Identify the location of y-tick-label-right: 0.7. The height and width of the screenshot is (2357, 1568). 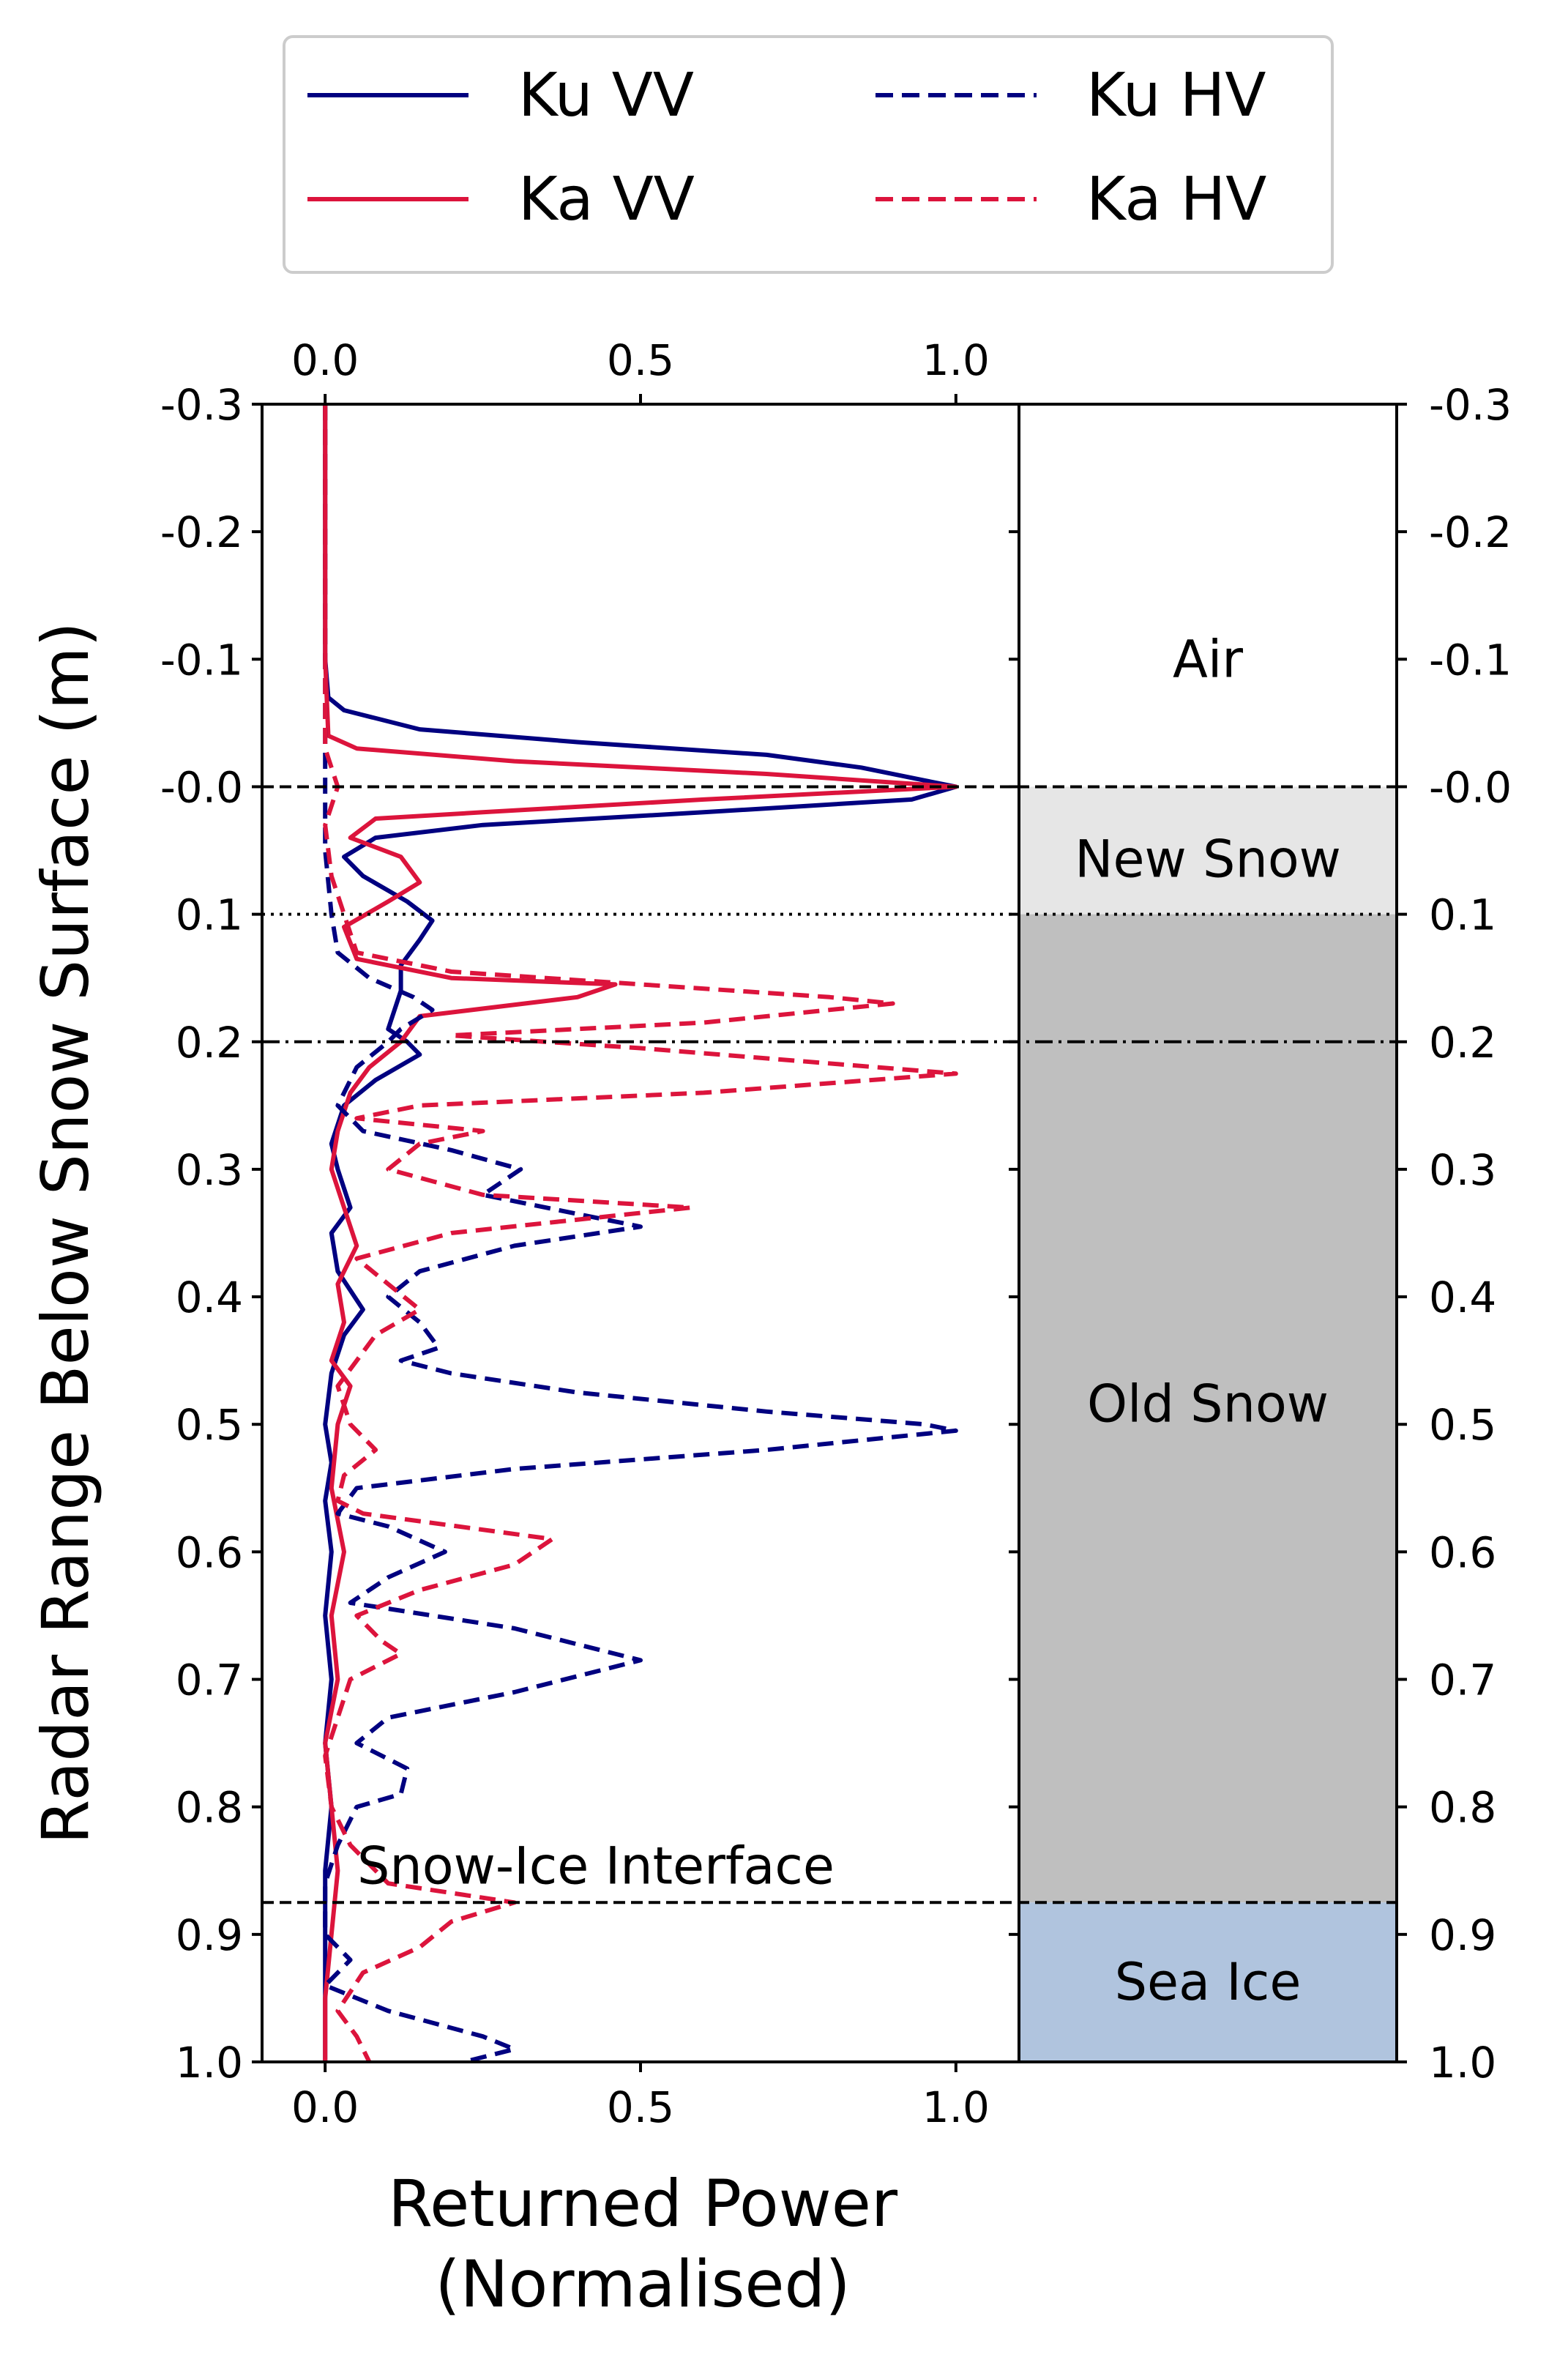
(1462, 1680).